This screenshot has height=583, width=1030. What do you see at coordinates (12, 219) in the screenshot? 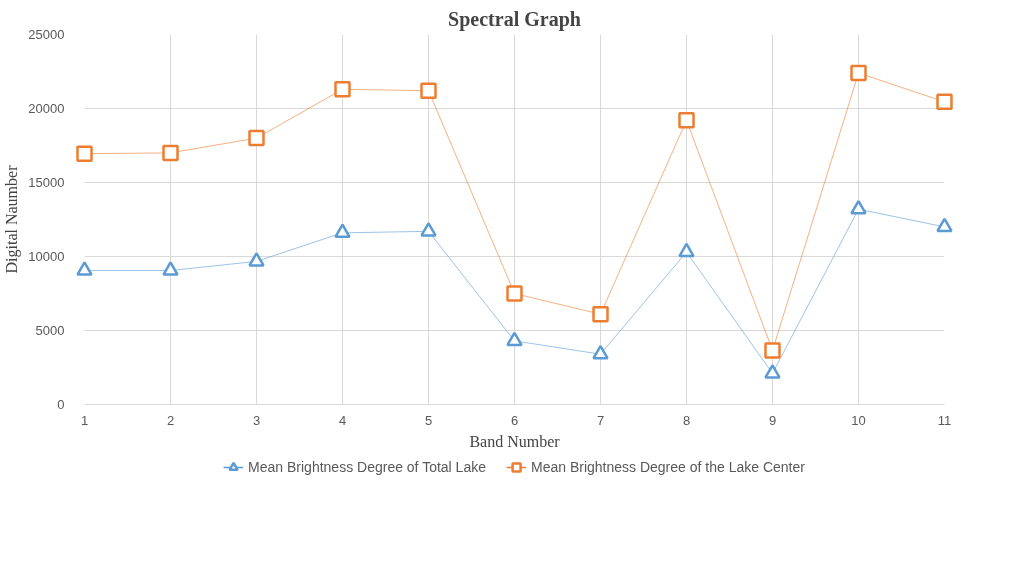
I see `y-axis-title: Digital Naumber` at bounding box center [12, 219].